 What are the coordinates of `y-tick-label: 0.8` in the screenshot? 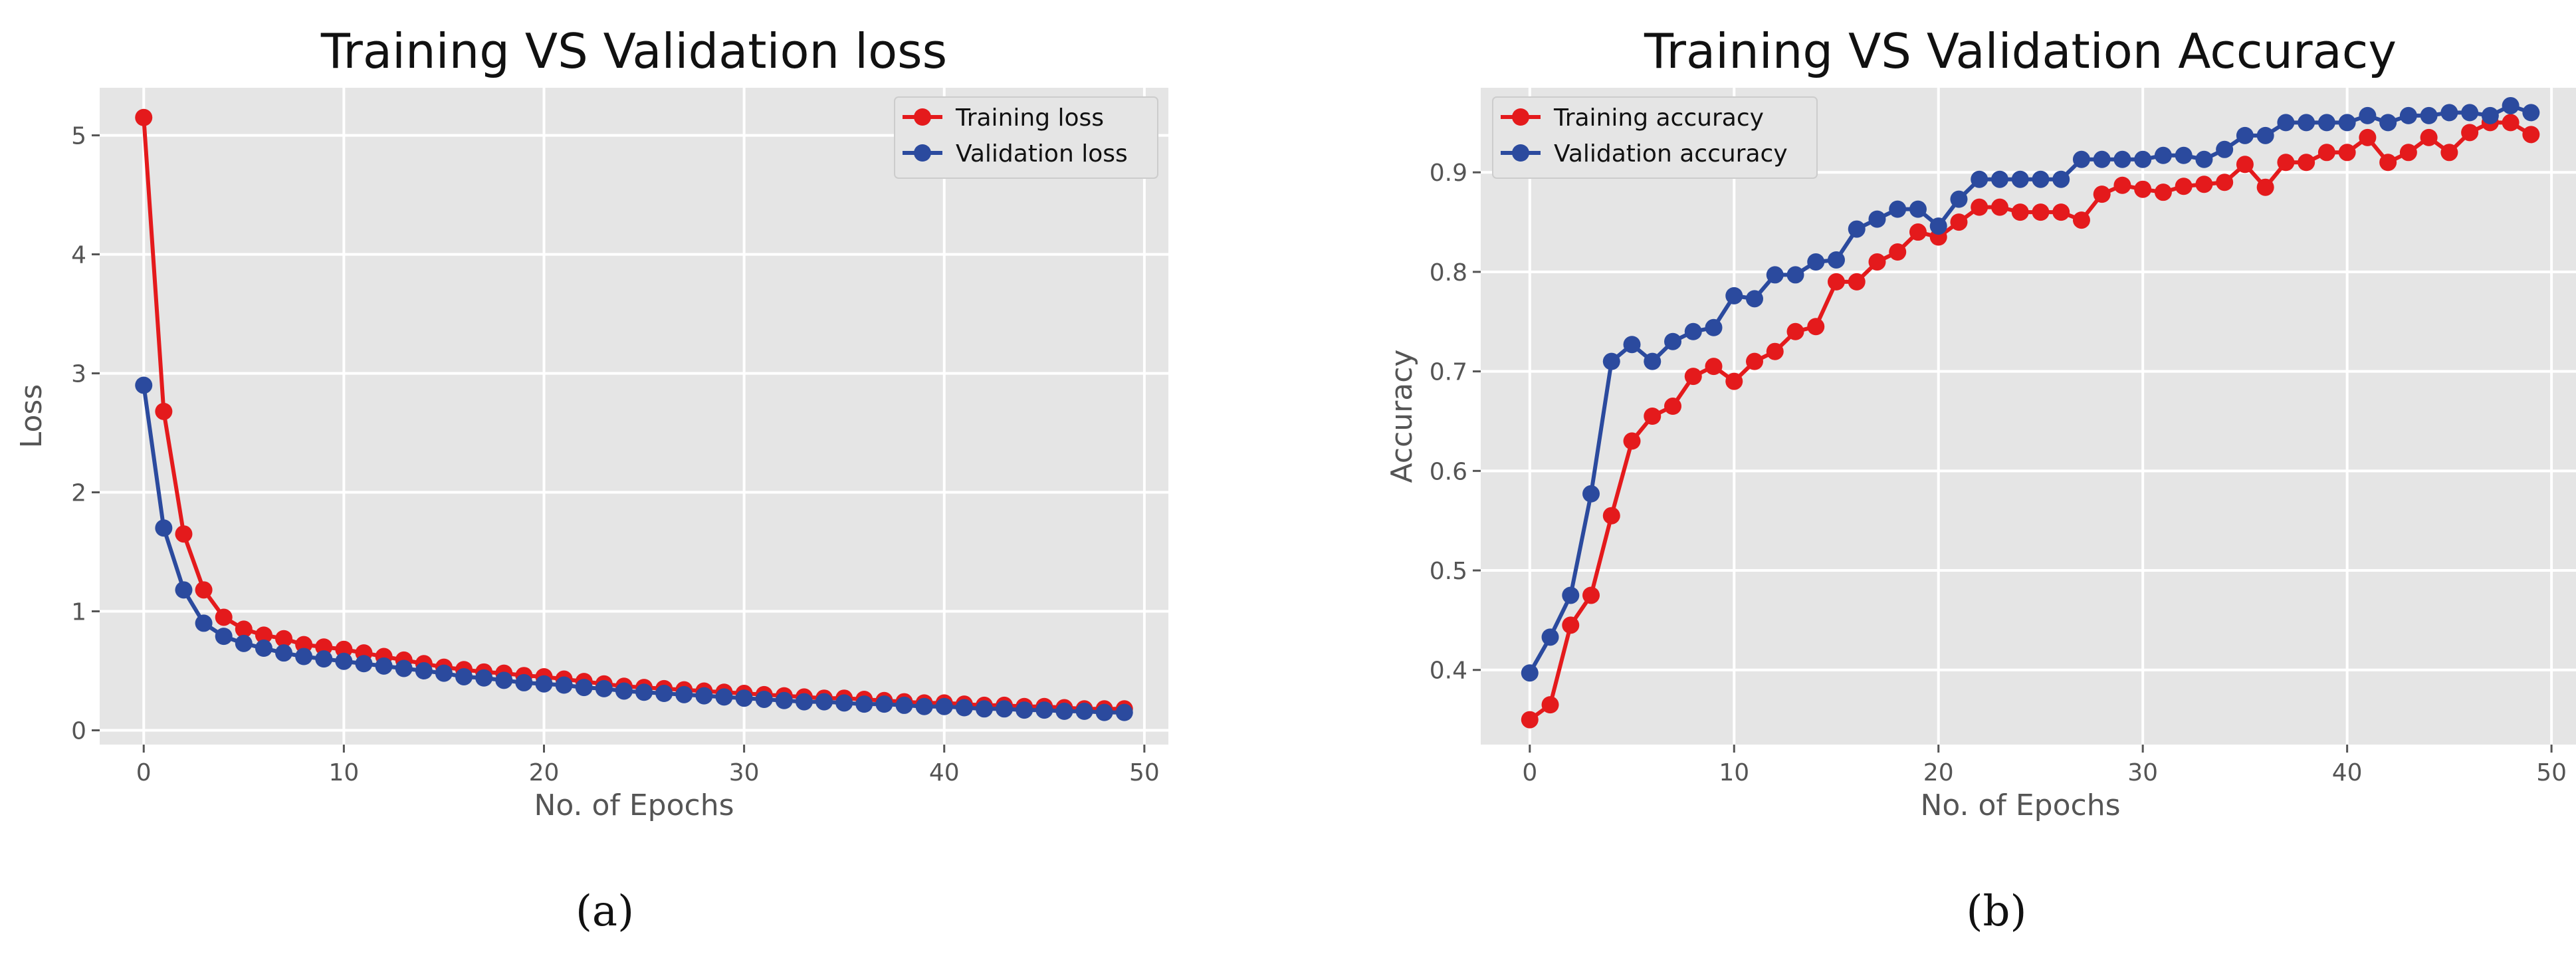 It's located at (1448, 273).